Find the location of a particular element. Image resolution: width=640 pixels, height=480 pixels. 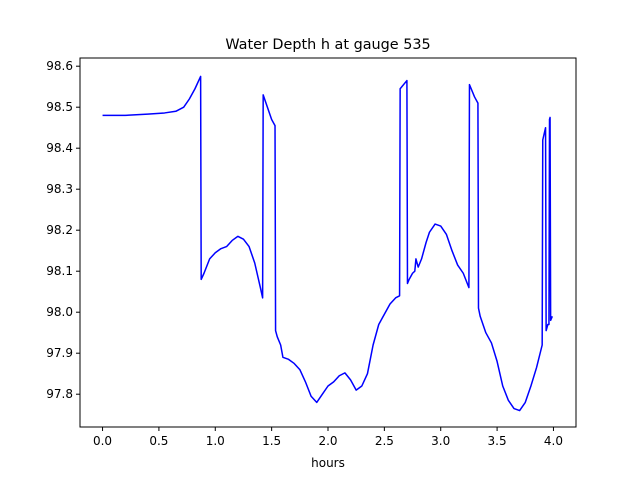

y-tick-label: 98.1 is located at coordinates (59, 271).